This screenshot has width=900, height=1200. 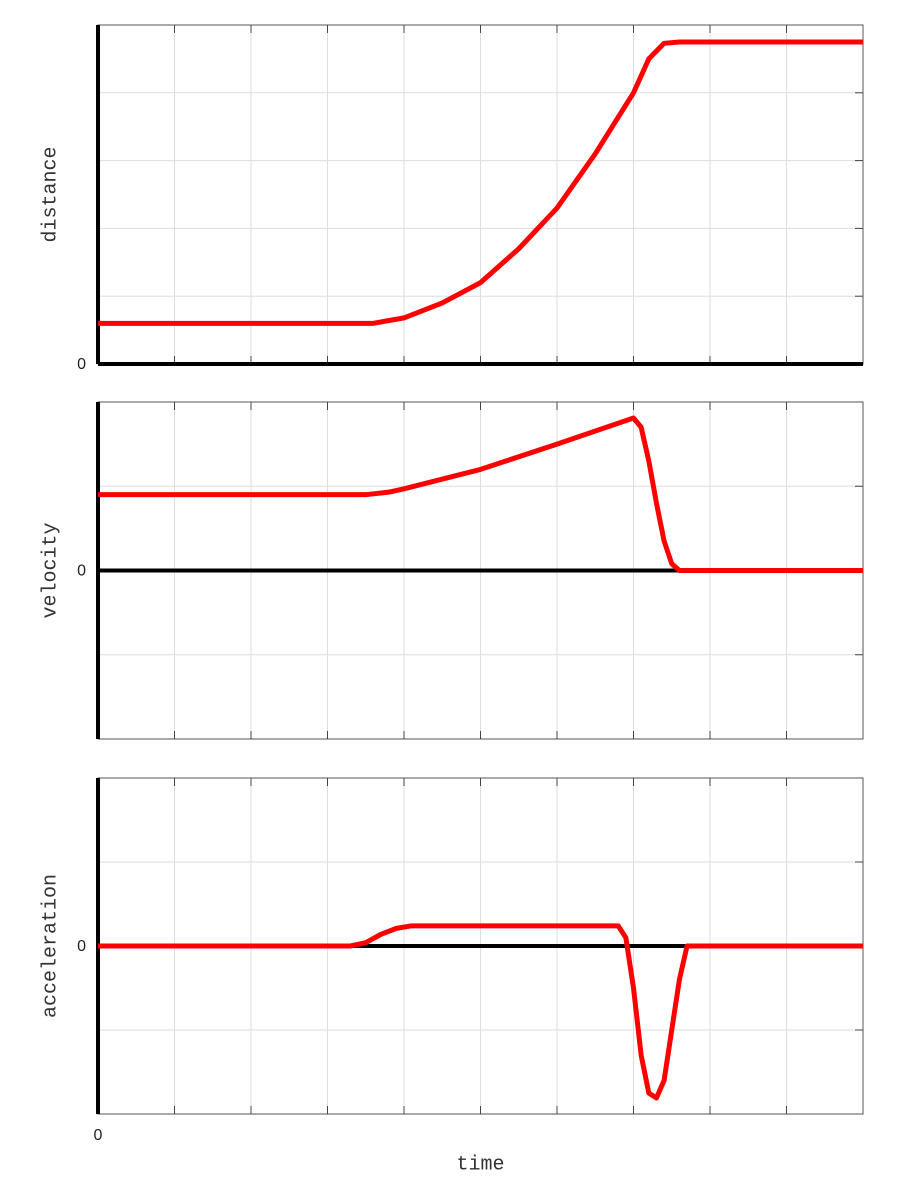 What do you see at coordinates (98, 1135) in the screenshot?
I see `x-tick-label: 0` at bounding box center [98, 1135].